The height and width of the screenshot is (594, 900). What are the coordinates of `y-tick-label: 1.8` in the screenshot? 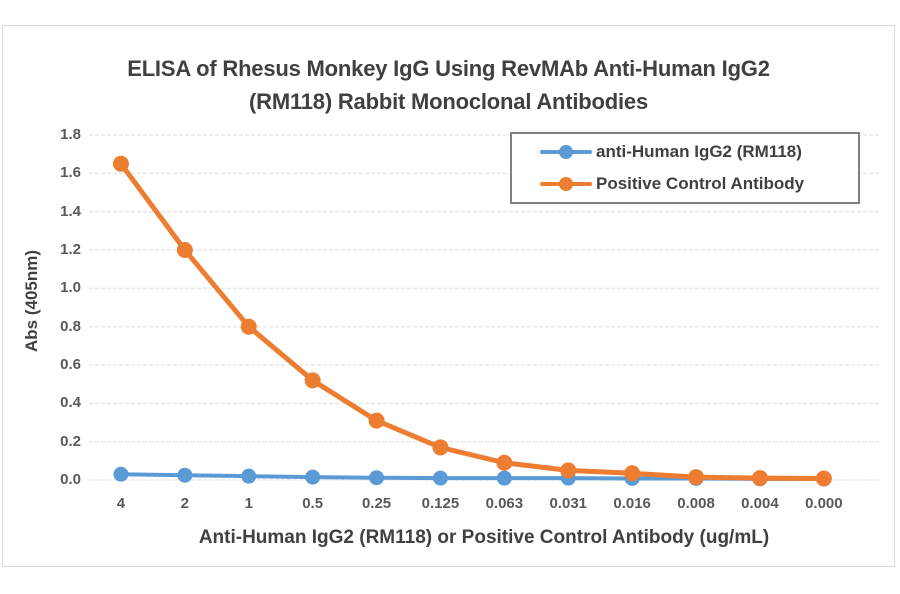 It's located at (70, 134).